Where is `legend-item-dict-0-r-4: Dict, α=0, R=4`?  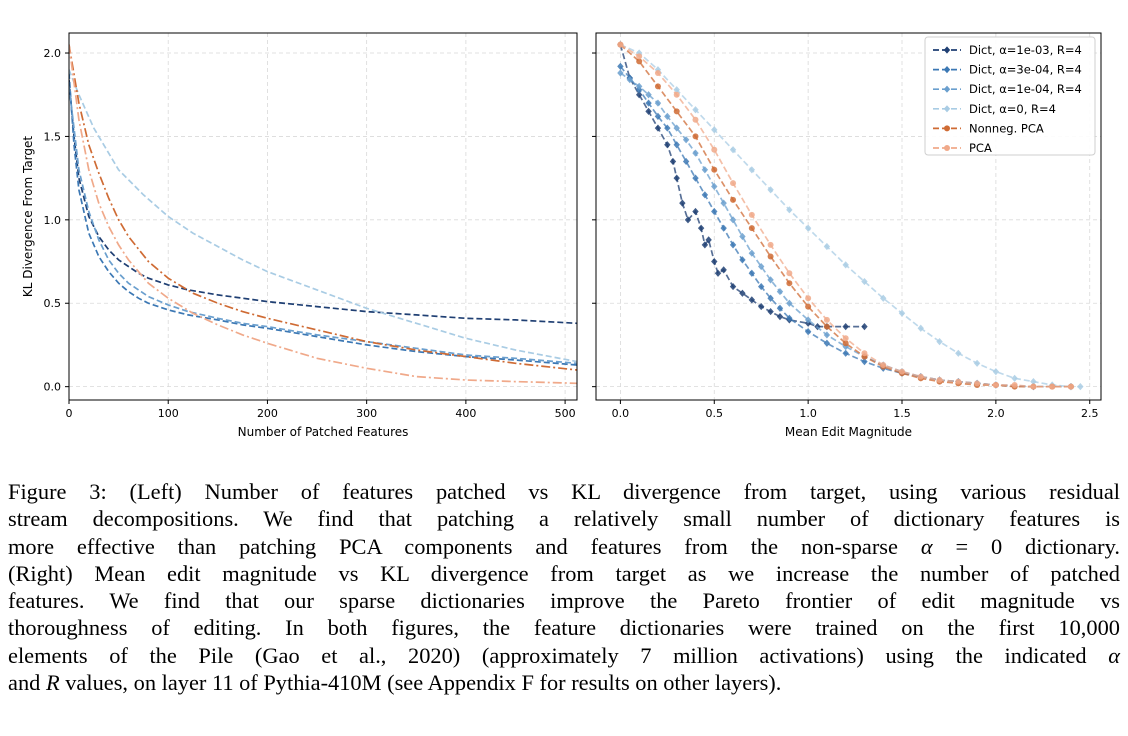
legend-item-dict-0-r-4: Dict, α=0, R=4 is located at coordinates (994, 109).